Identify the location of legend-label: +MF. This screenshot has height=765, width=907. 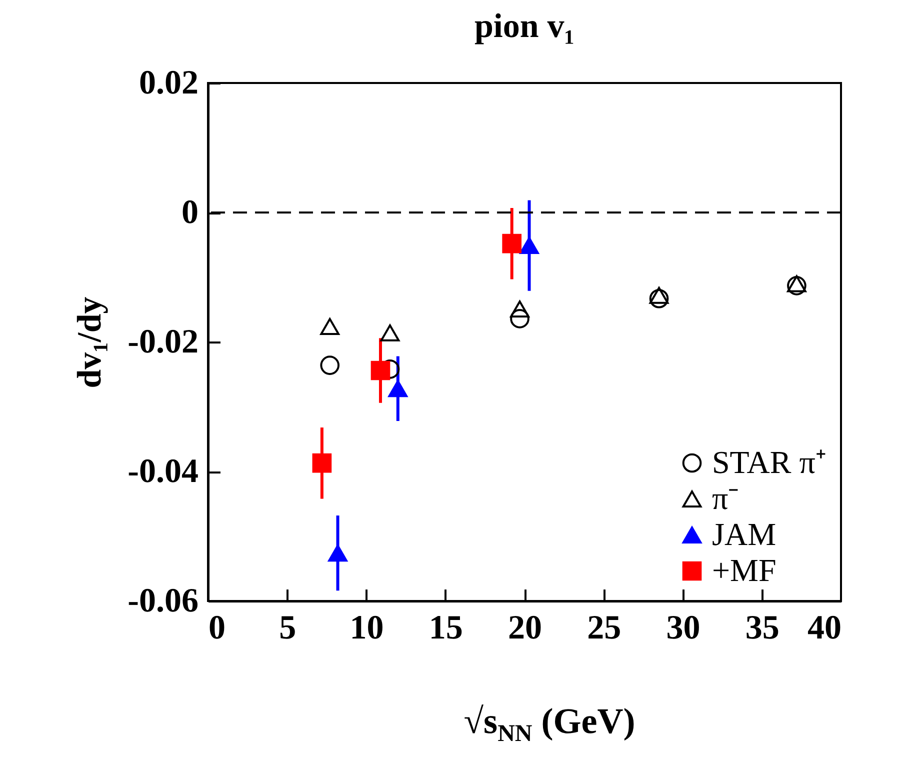
(744, 570).